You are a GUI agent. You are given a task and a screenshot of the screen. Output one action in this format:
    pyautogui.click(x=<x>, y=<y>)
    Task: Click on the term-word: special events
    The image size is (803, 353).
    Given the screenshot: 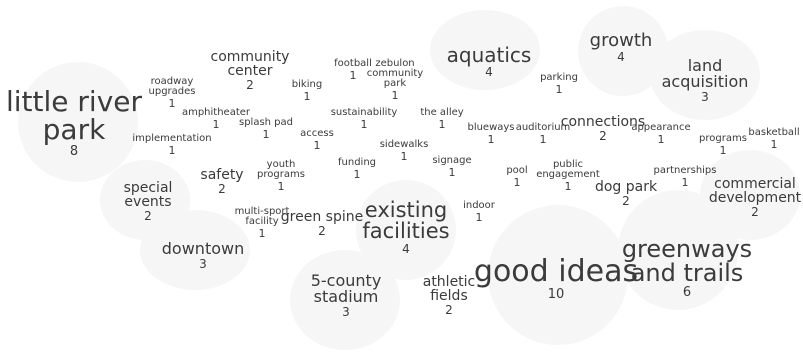 What is the action you would take?
    pyautogui.click(x=148, y=195)
    